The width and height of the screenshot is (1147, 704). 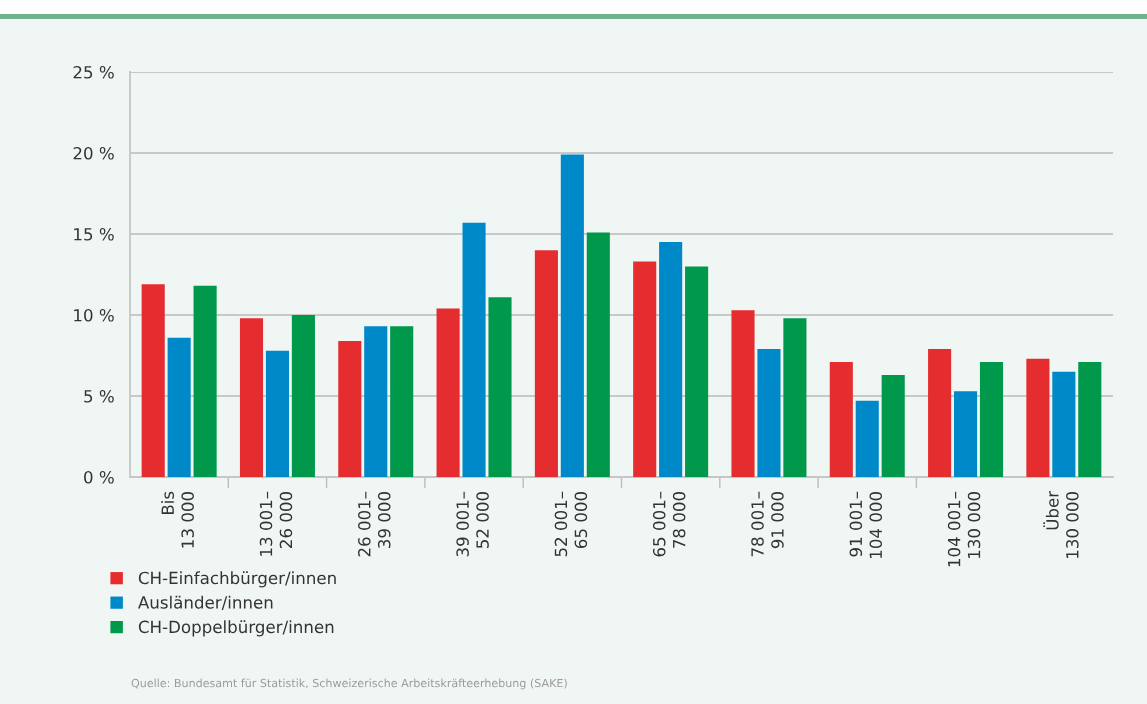 I want to click on x-tick-label: 65 001– 78 000, so click(x=669, y=524).